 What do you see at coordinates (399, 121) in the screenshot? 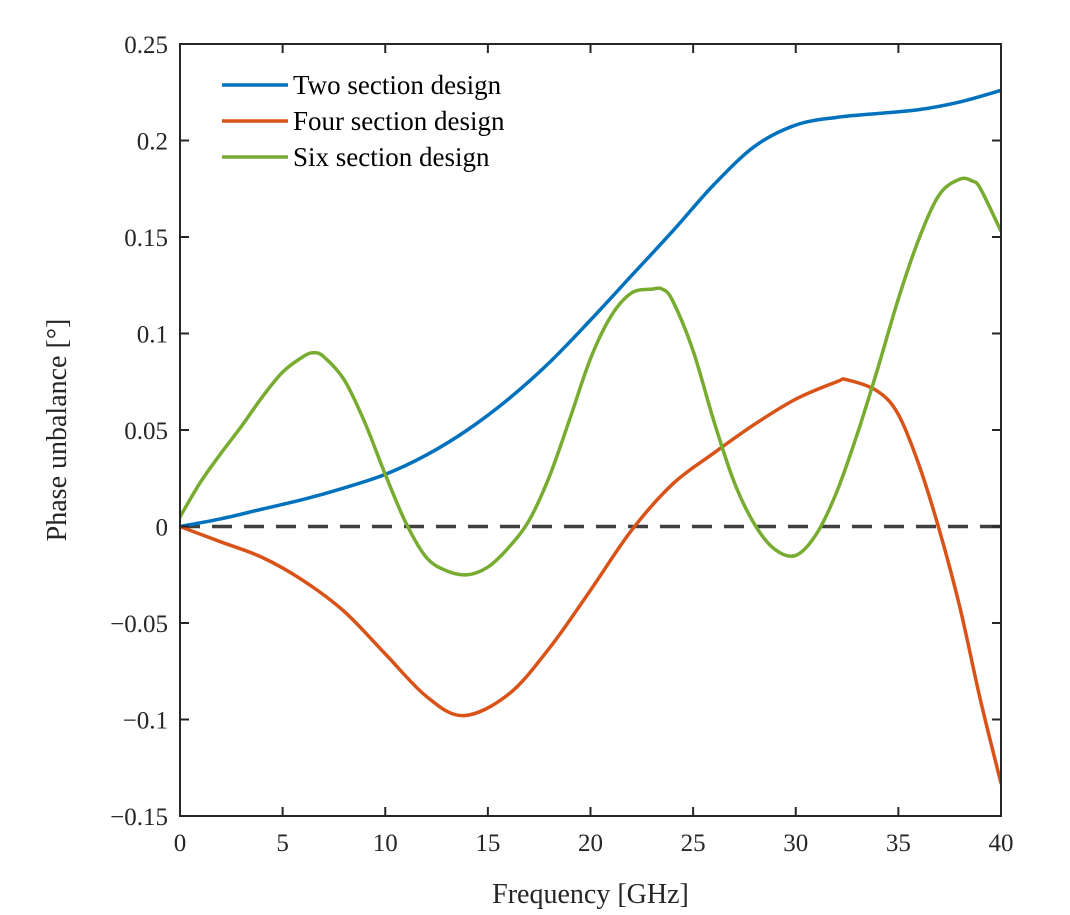
I see `legend-label-four-section-design: Four section design` at bounding box center [399, 121].